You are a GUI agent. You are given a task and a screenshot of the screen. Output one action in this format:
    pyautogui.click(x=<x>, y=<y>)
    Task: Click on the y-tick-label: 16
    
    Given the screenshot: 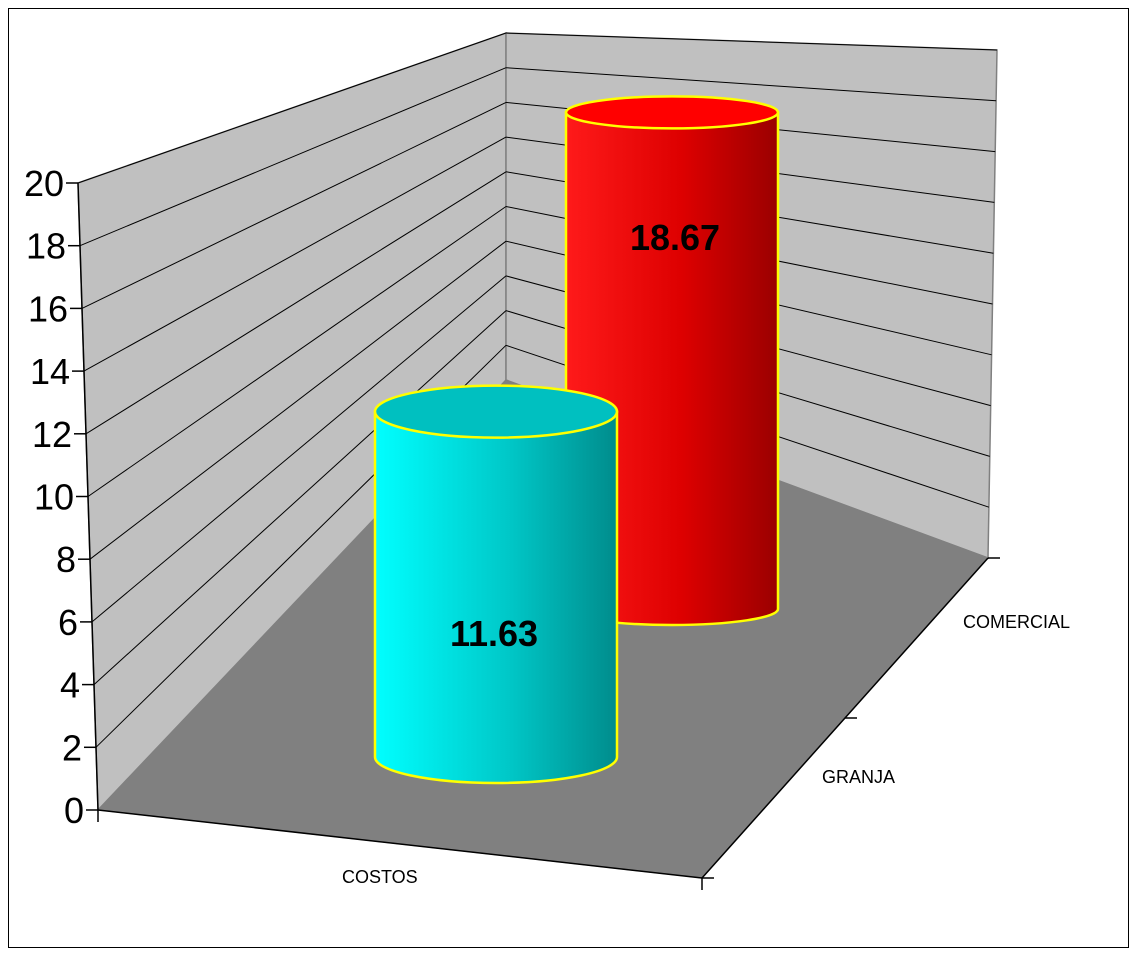 What is the action you would take?
    pyautogui.click(x=48, y=308)
    